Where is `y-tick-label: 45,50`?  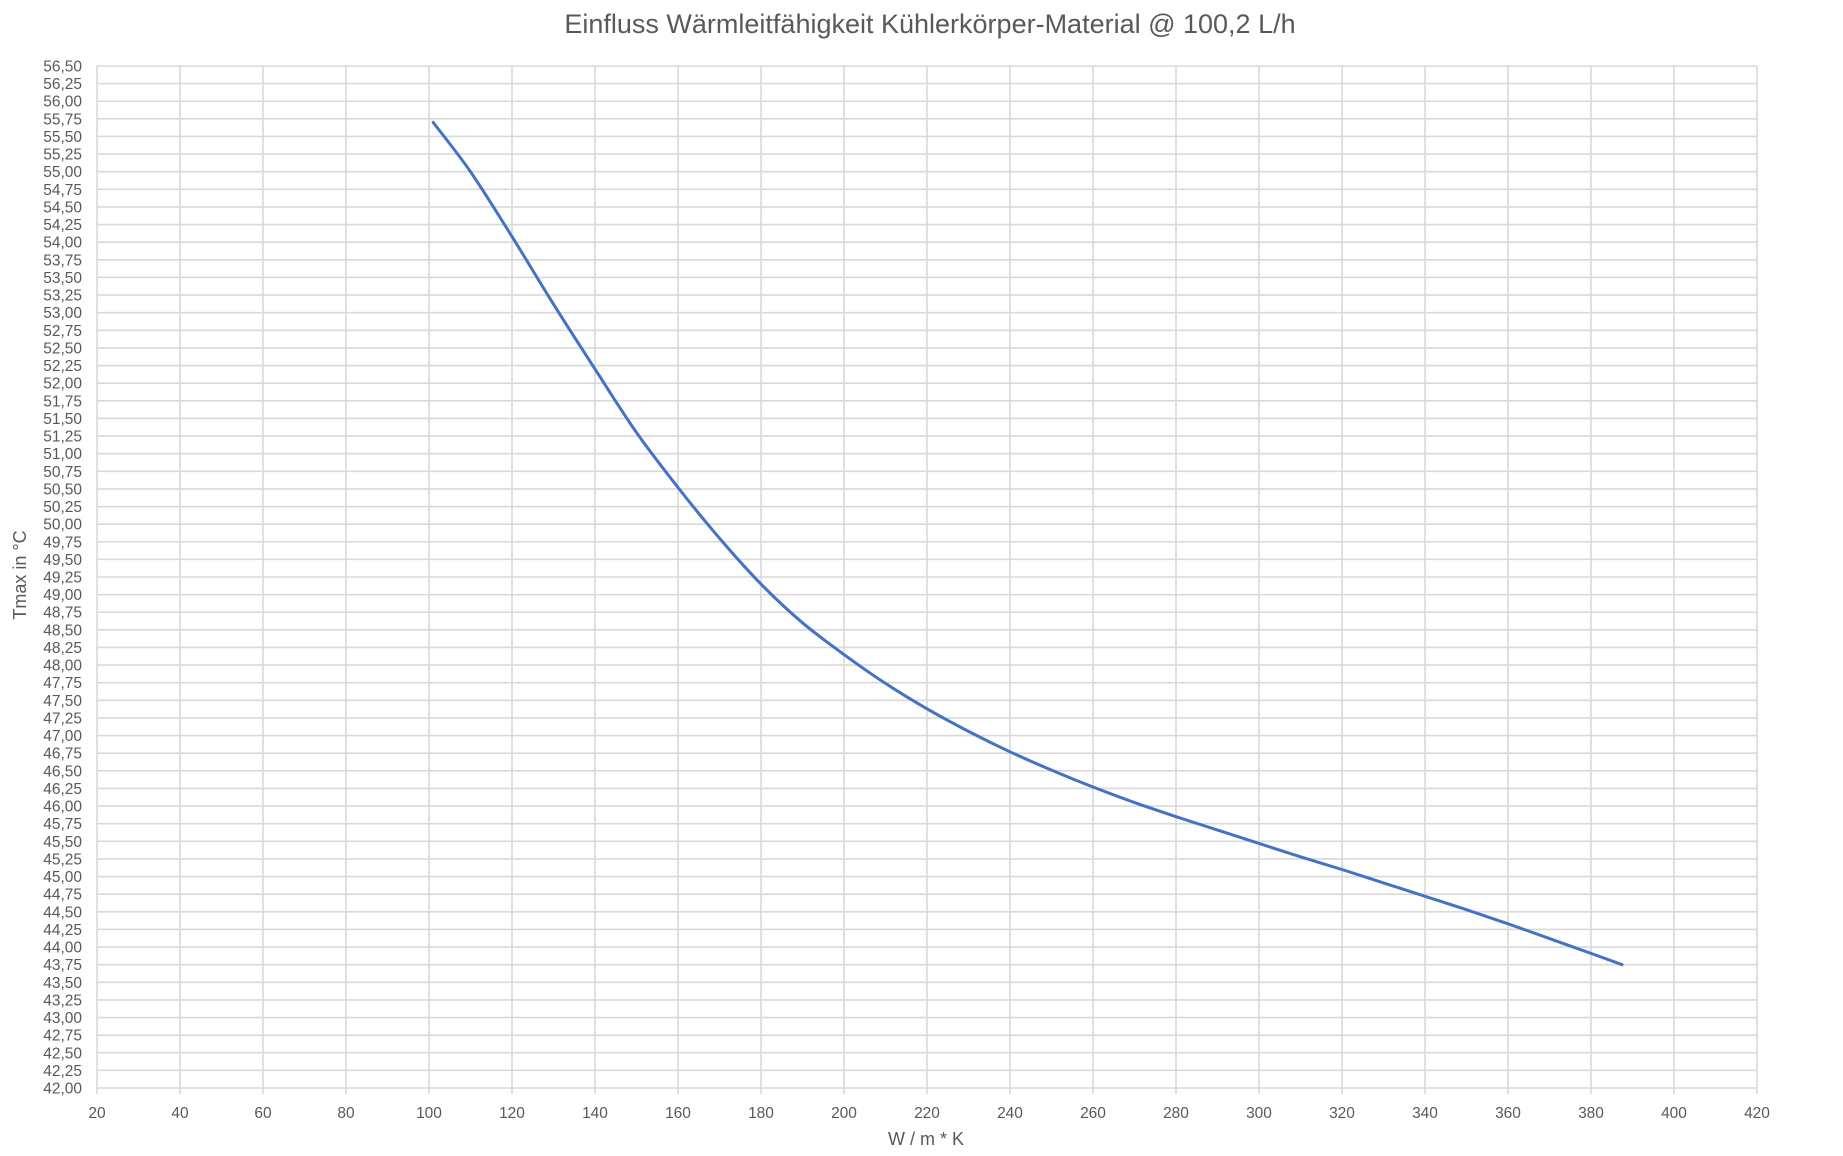
y-tick-label: 45,50 is located at coordinates (62, 842).